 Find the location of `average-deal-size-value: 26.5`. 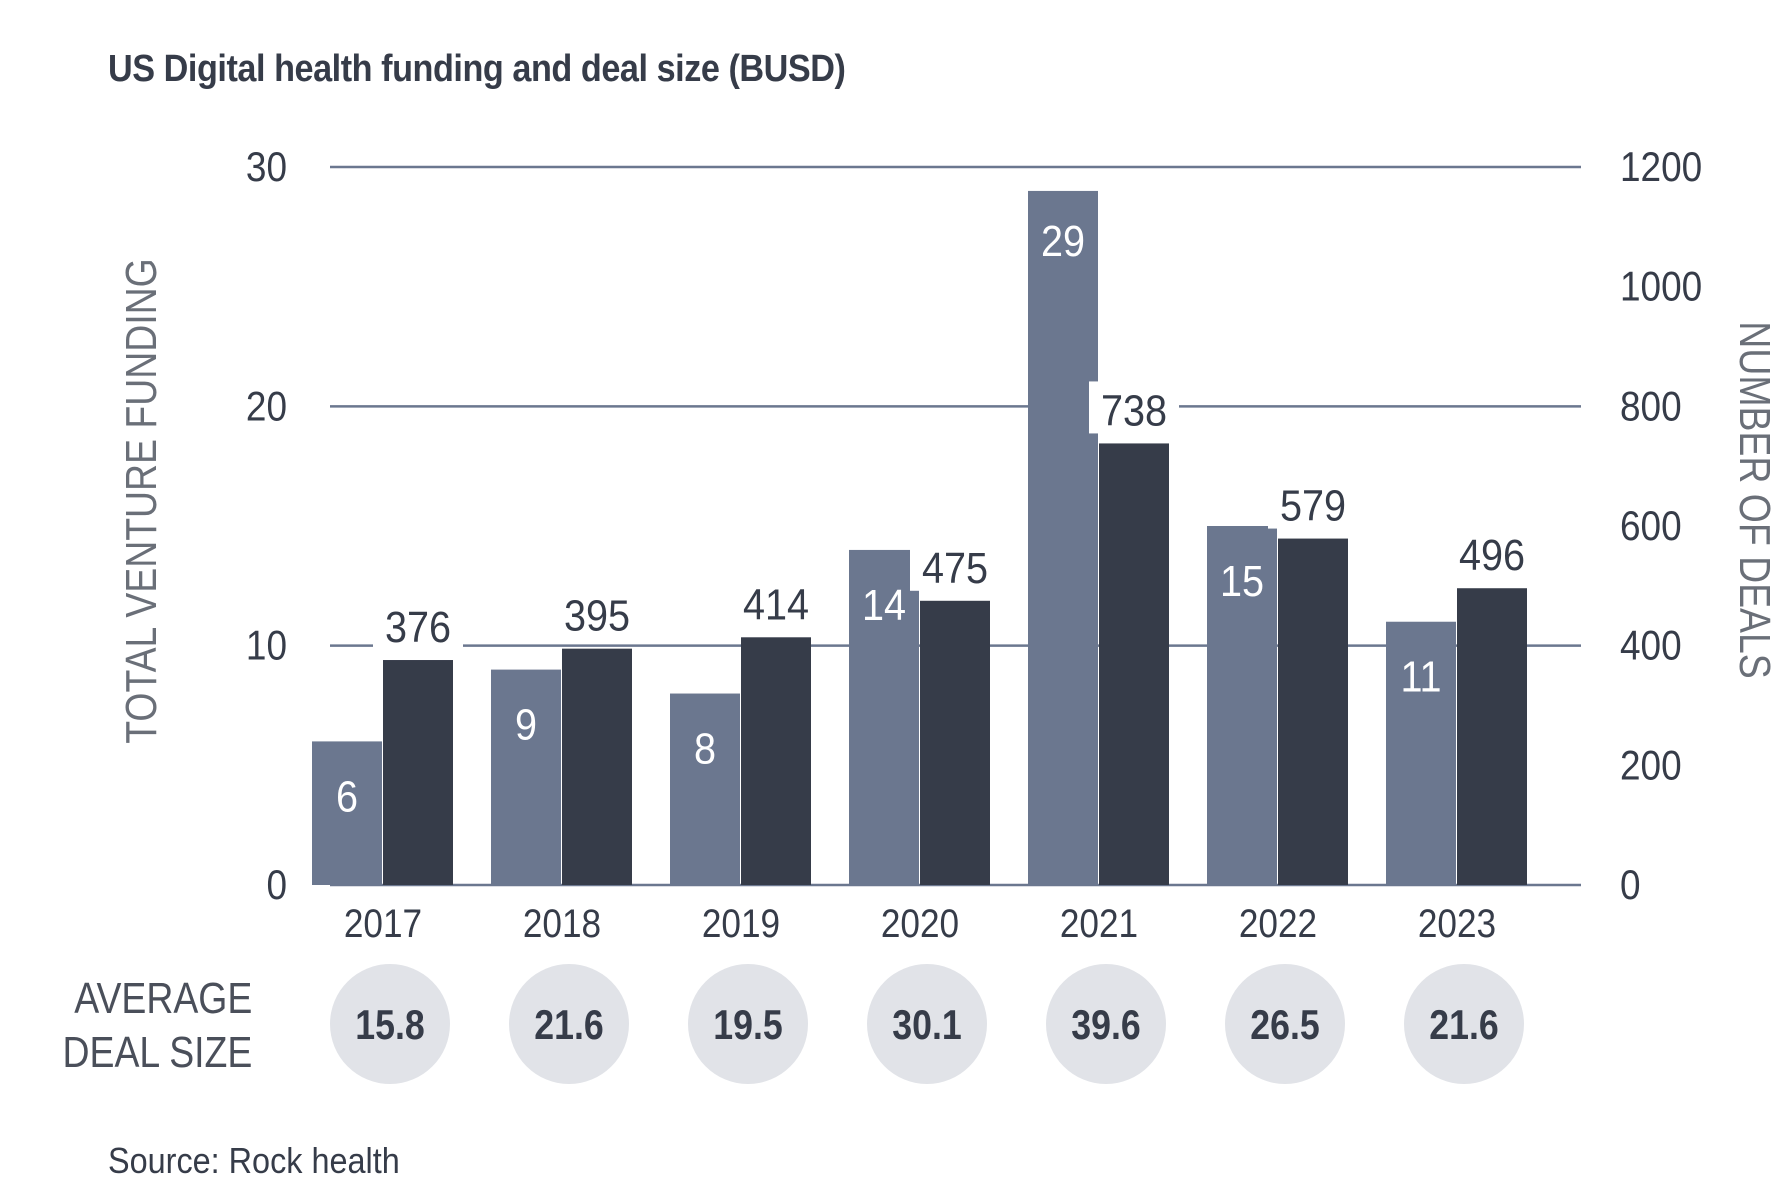

average-deal-size-value: 26.5 is located at coordinates (1284, 1025).